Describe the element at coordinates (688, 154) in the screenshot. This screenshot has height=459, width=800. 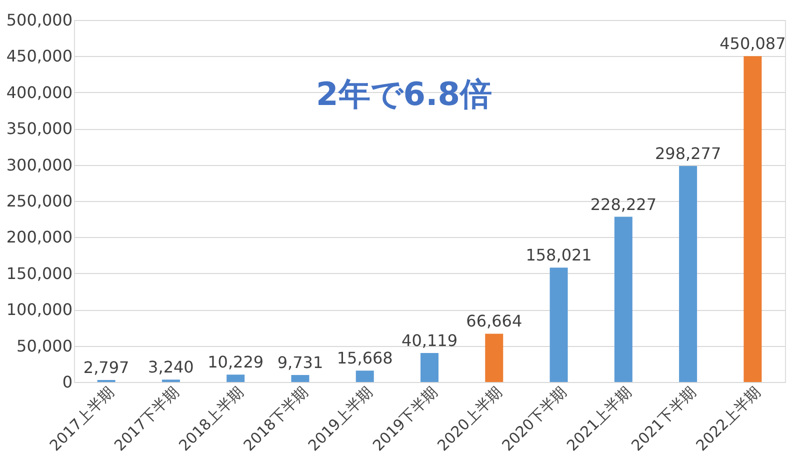
I see `data-label: 298,277` at that location.